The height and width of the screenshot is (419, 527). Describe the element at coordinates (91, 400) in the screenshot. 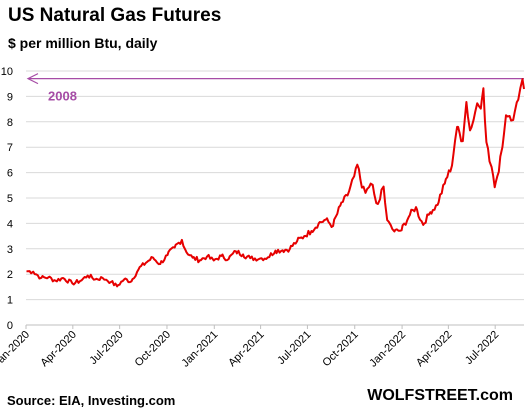

I see `source-note: Source: EIA, Investing.com` at that location.